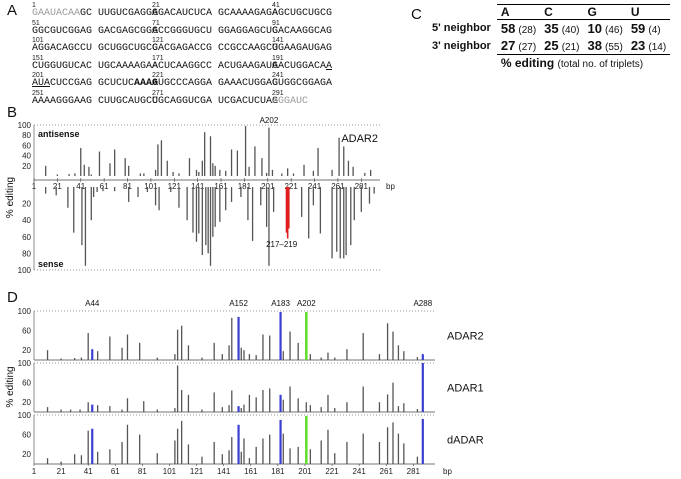  Describe the element at coordinates (151, 186) in the screenshot. I see `x-tick-label: 101` at that location.